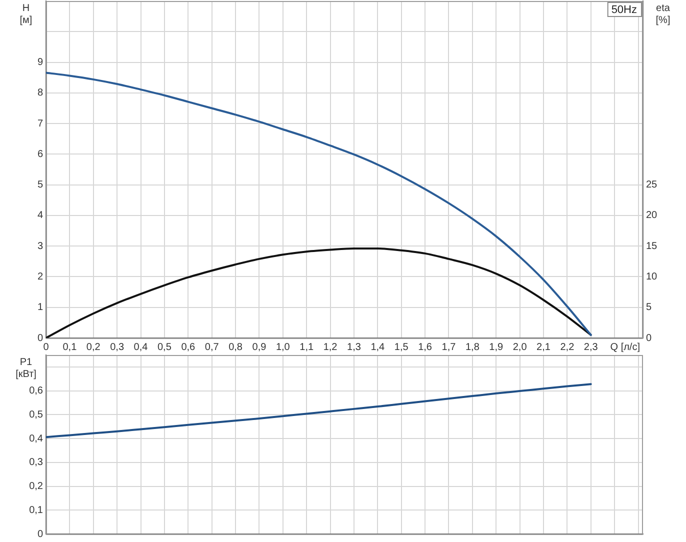 This screenshot has height=542, width=686. I want to click on x-tick-label: 2,3, so click(591, 347).